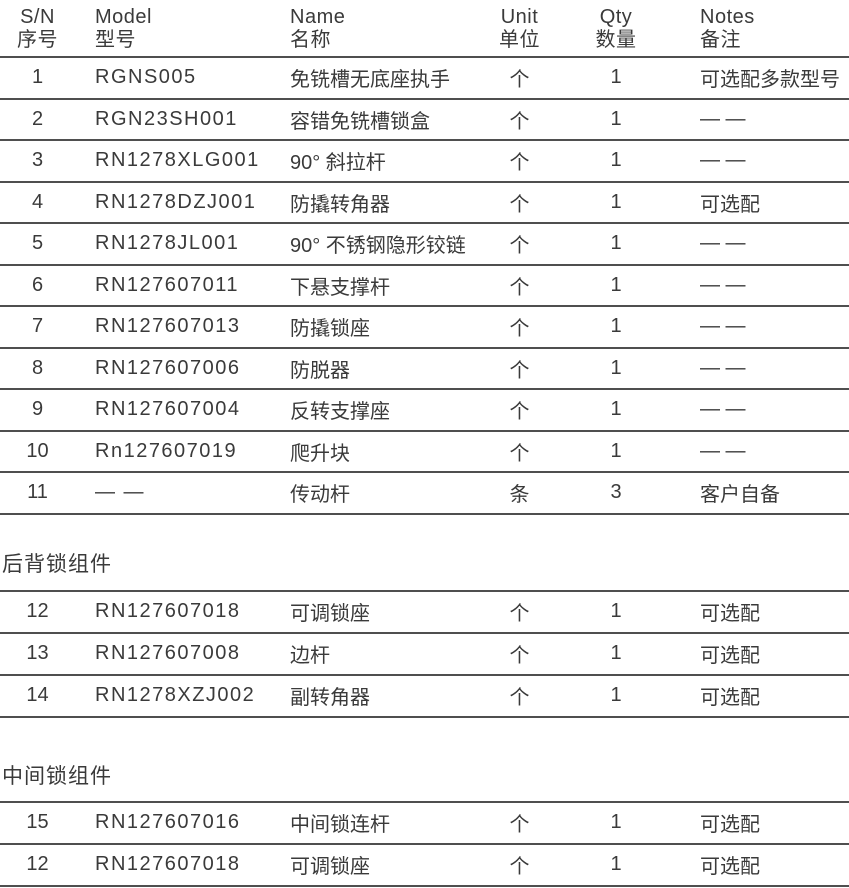 The width and height of the screenshot is (849, 888). What do you see at coordinates (424, 866) in the screenshot?
I see `table-row: 12 RN127607018 可调锁座 个 1 可选配` at bounding box center [424, 866].